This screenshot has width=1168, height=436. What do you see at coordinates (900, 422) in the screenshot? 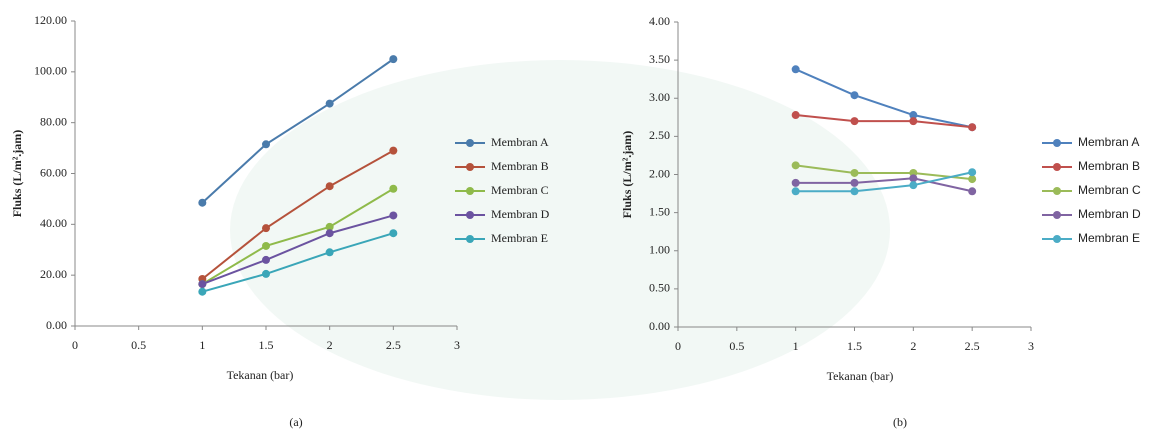
I see `caption: (b)` at bounding box center [900, 422].